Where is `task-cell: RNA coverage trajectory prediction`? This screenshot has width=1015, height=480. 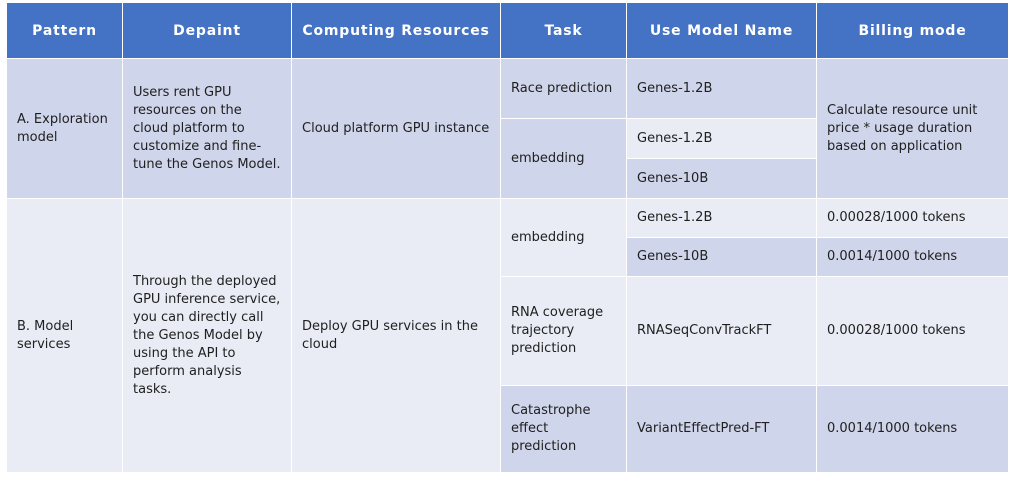
task-cell: RNA coverage trajectory prediction is located at coordinates (563, 331).